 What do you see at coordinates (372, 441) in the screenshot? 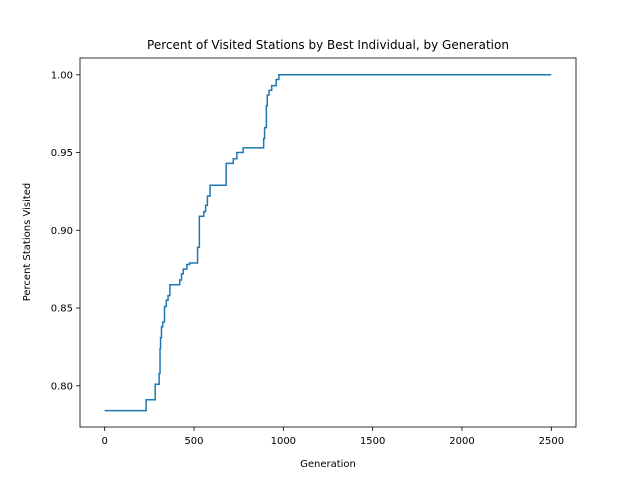
I see `x-tick-label-3: 1500` at bounding box center [372, 441].